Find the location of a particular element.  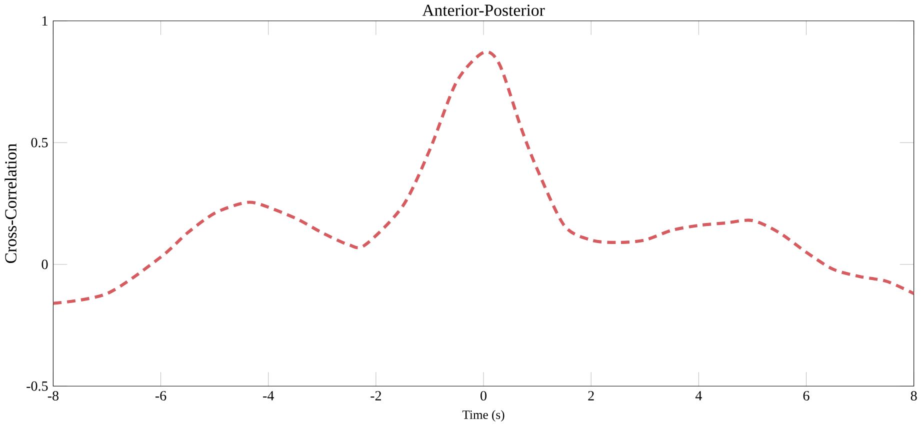

x-tick-label: -6 is located at coordinates (160, 395).